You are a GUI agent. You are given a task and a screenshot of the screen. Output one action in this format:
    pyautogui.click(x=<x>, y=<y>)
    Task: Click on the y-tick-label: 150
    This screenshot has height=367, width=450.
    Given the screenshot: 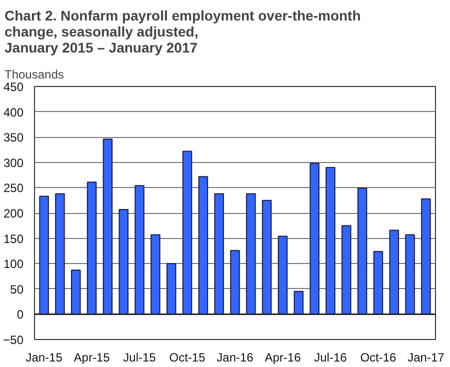 What is the action you would take?
    pyautogui.click(x=13, y=239)
    